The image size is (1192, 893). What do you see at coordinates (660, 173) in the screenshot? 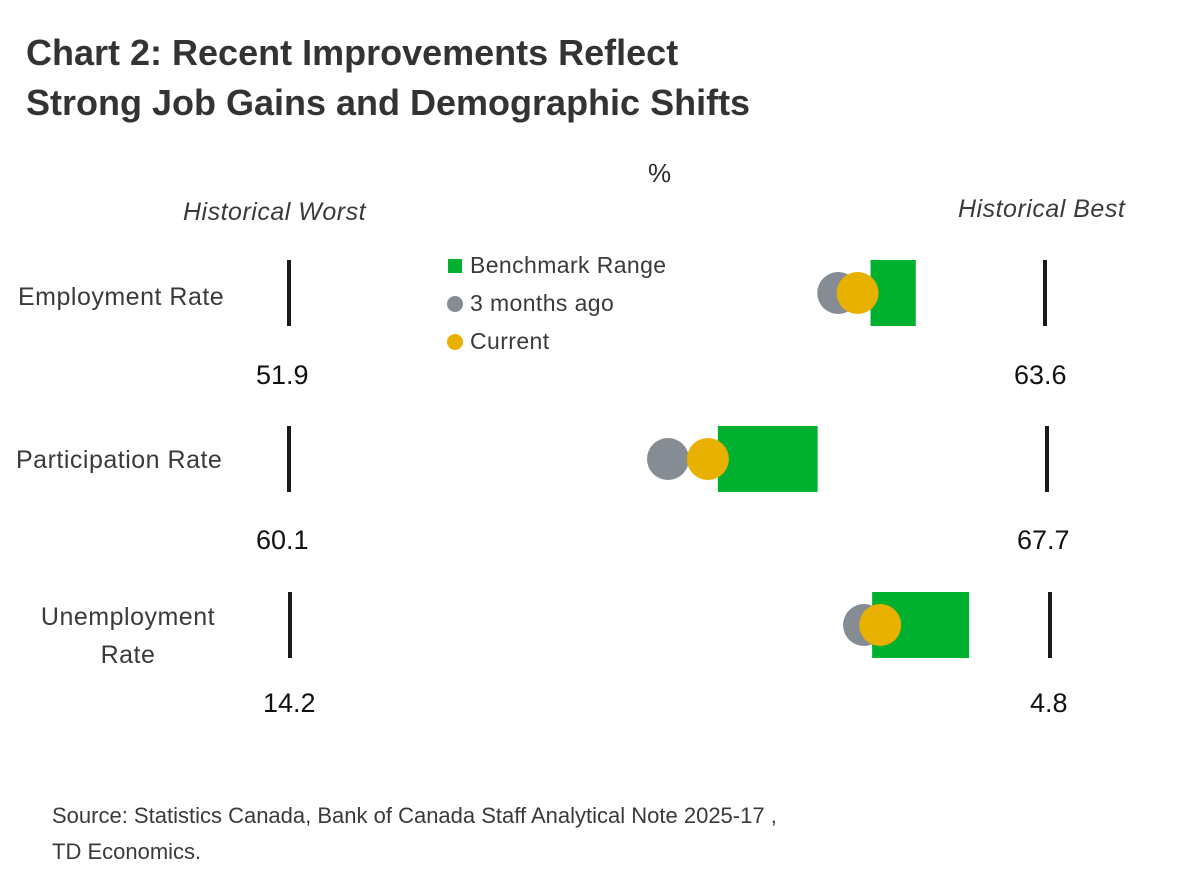
I see `unit-label: %` at bounding box center [660, 173].